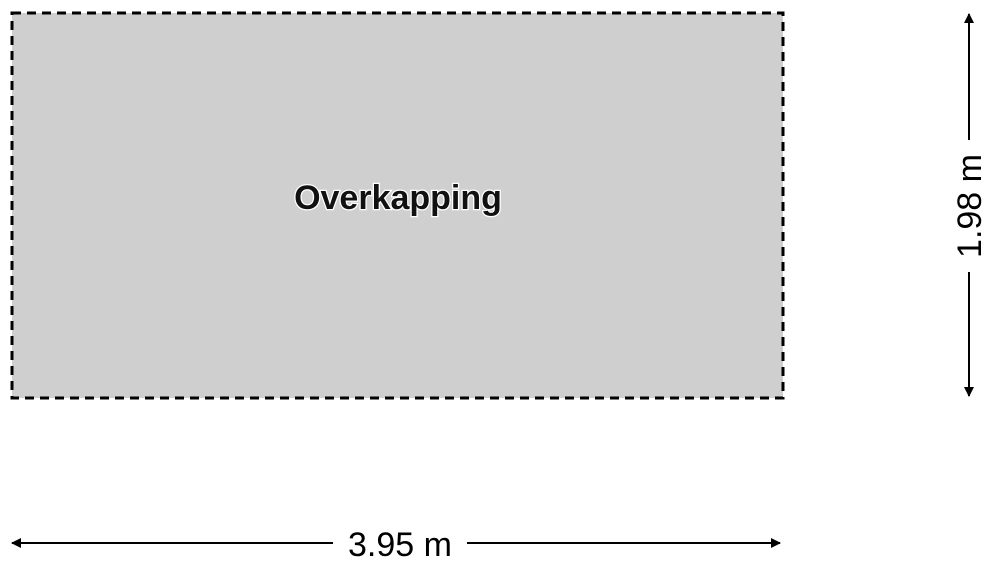 This screenshot has width=989, height=563. I want to click on room-label: Overkapping, so click(398, 198).